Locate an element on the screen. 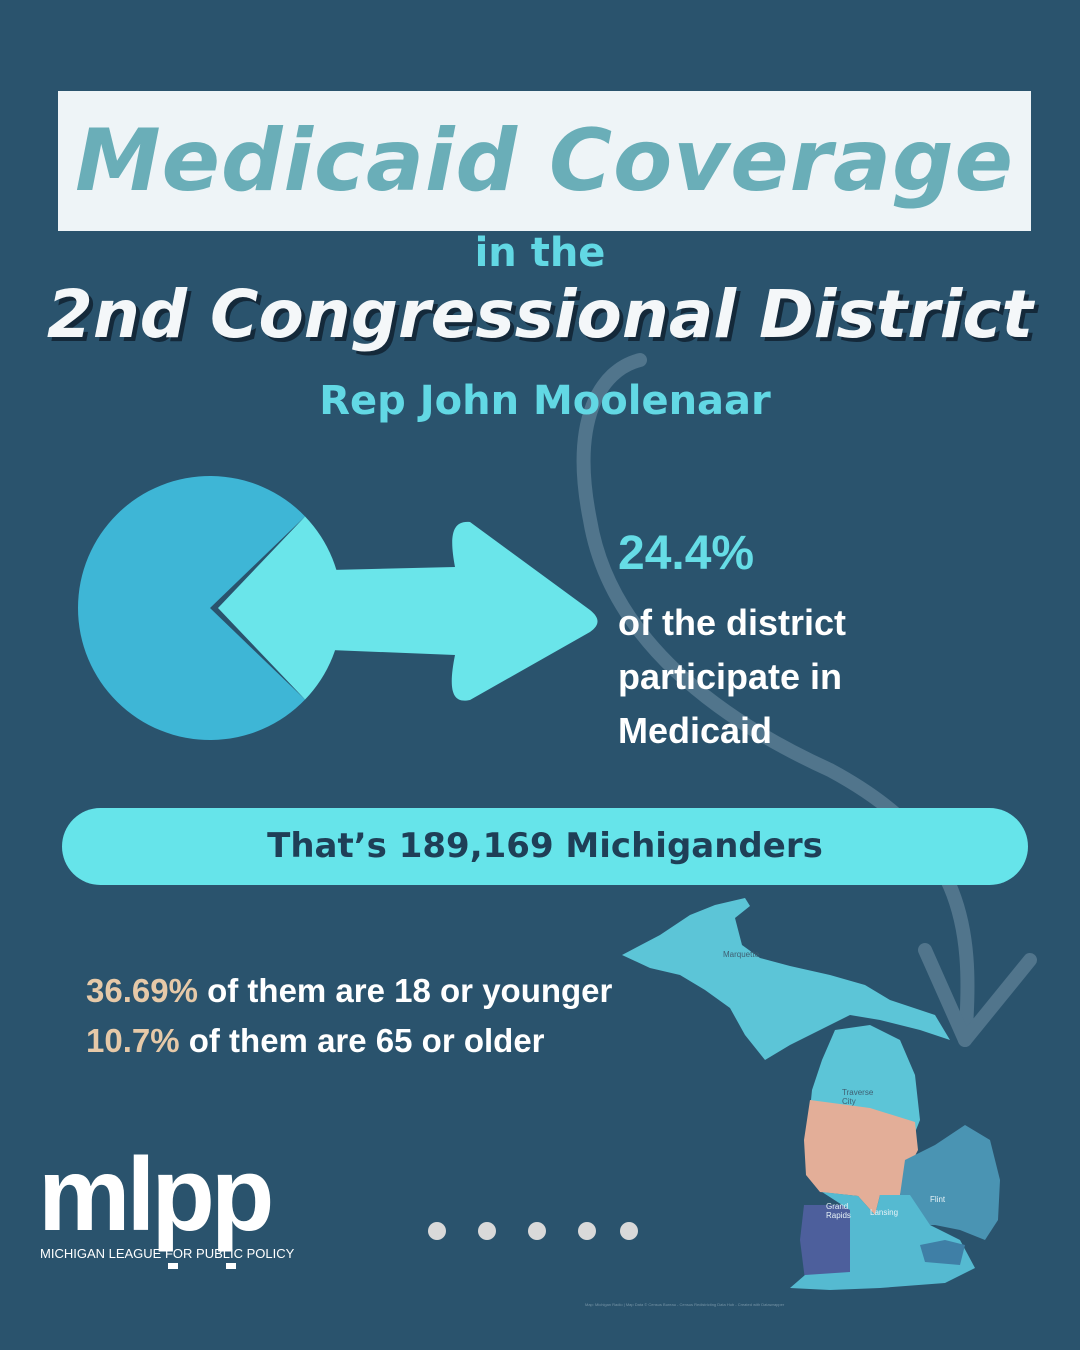  map-label-marquette: Marquette is located at coordinates (741, 954).